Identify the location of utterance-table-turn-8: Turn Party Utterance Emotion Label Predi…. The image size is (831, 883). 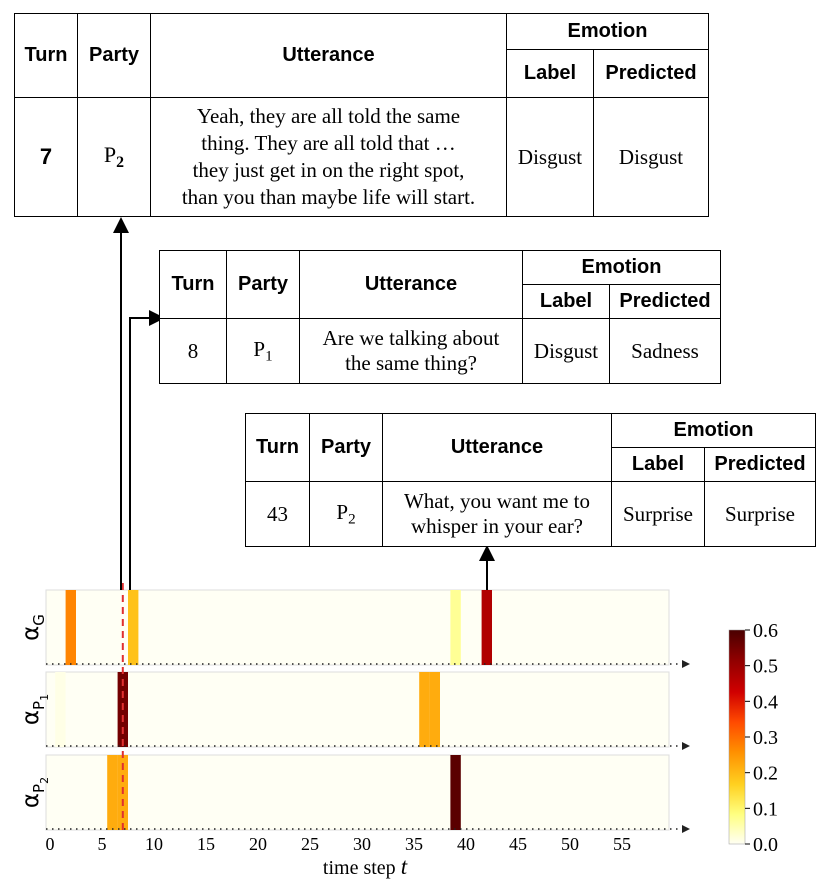
(440, 317).